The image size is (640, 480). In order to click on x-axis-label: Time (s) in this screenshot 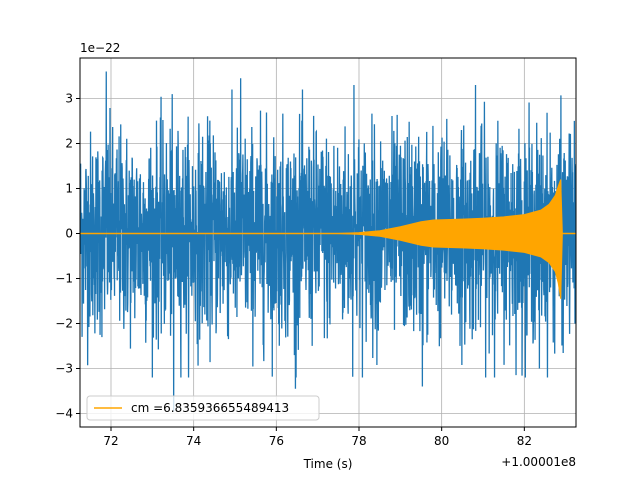, I will do `click(328, 464)`.